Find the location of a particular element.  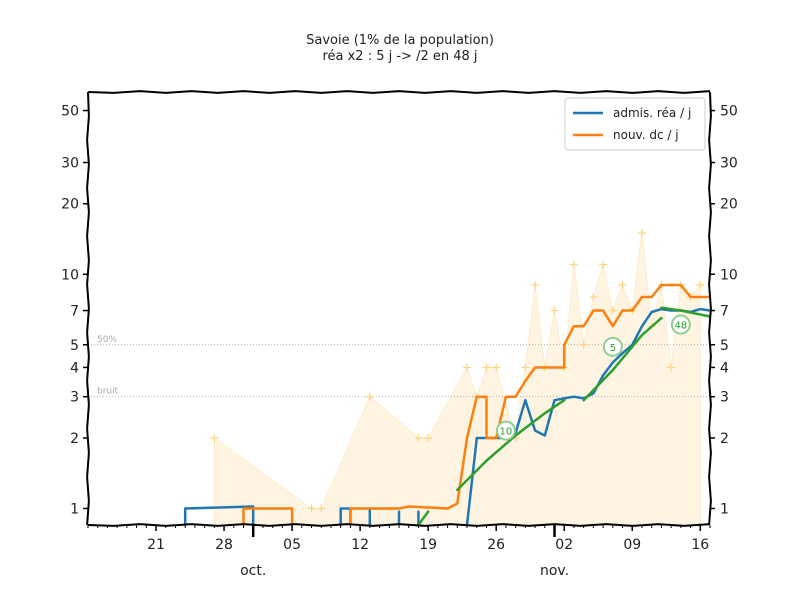

trend-badge-label: 5 is located at coordinates (613, 348).